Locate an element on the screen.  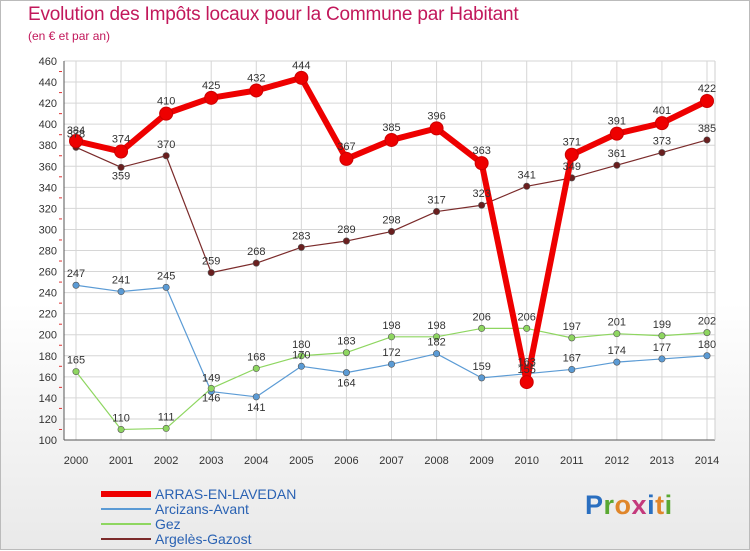
proxiti-logo: Proxiti is located at coordinates (629, 505).